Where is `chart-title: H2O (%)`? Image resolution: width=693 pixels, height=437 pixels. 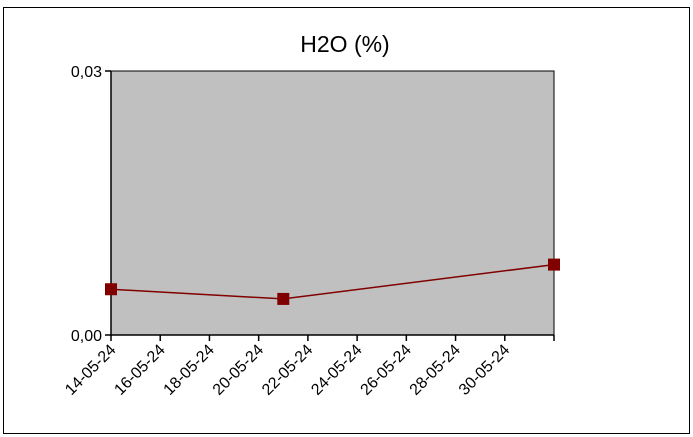 chart-title: H2O (%) is located at coordinates (344, 44).